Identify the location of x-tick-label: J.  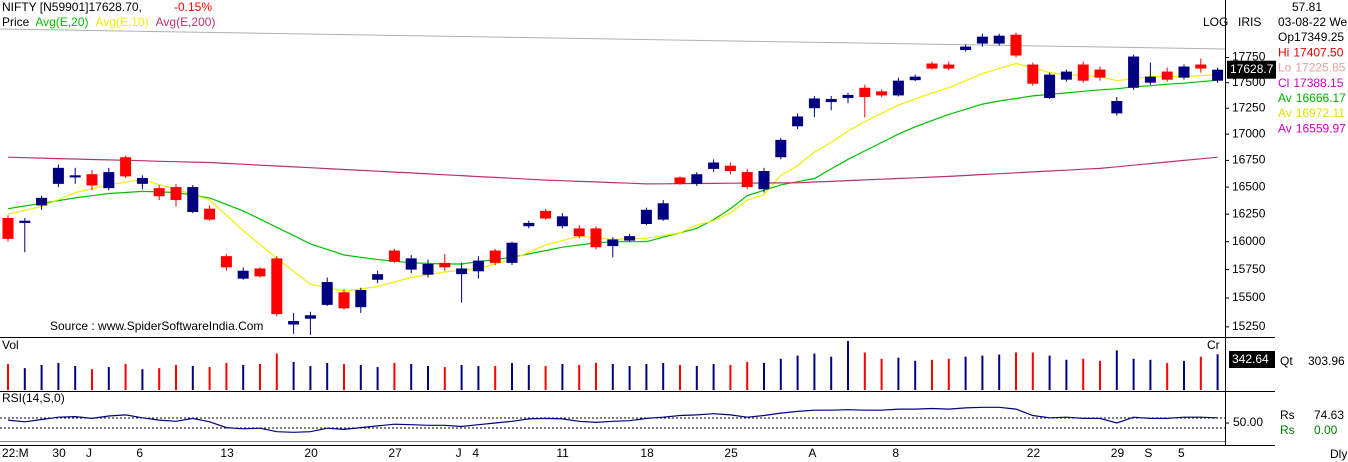
(89, 453).